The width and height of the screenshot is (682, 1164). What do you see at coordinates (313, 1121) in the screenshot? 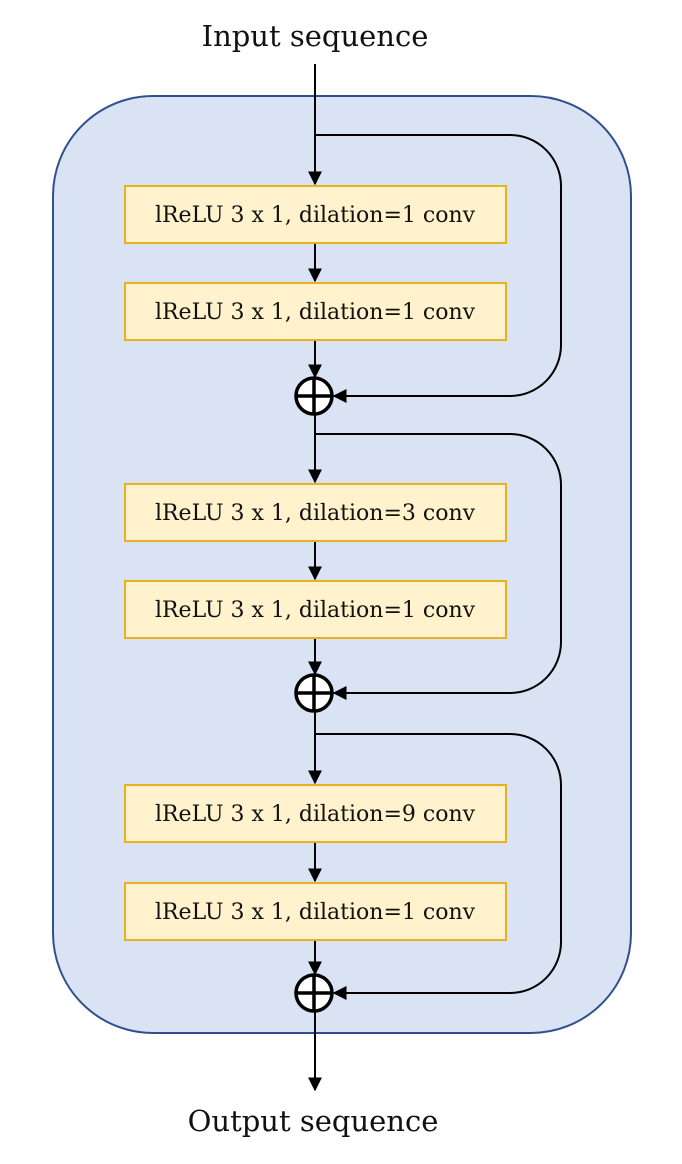
I see `output-sequence-label: Output sequence` at bounding box center [313, 1121].